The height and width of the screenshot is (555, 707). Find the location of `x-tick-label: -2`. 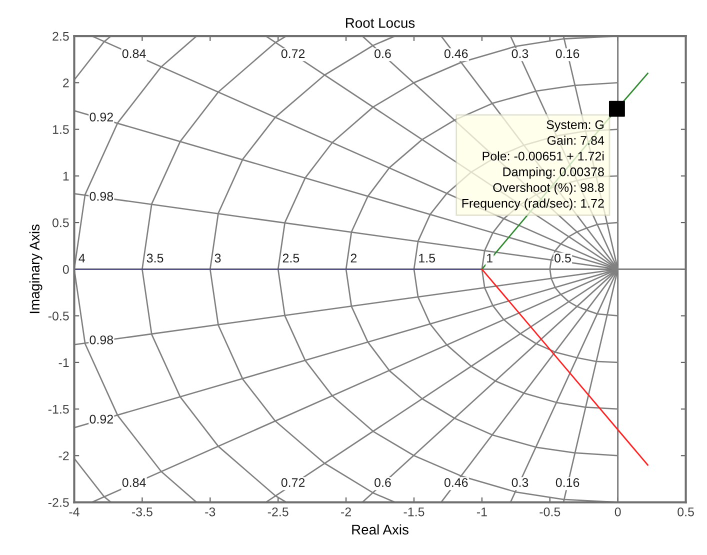

x-tick-label: -2 is located at coordinates (346, 511).